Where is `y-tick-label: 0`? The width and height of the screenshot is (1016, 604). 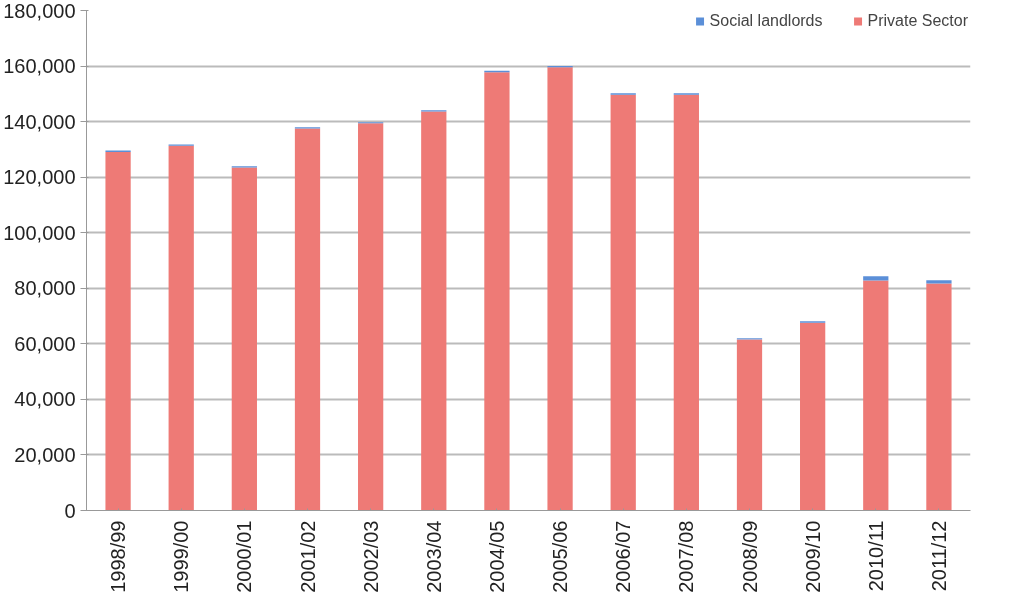
y-tick-label: 0 is located at coordinates (70, 510).